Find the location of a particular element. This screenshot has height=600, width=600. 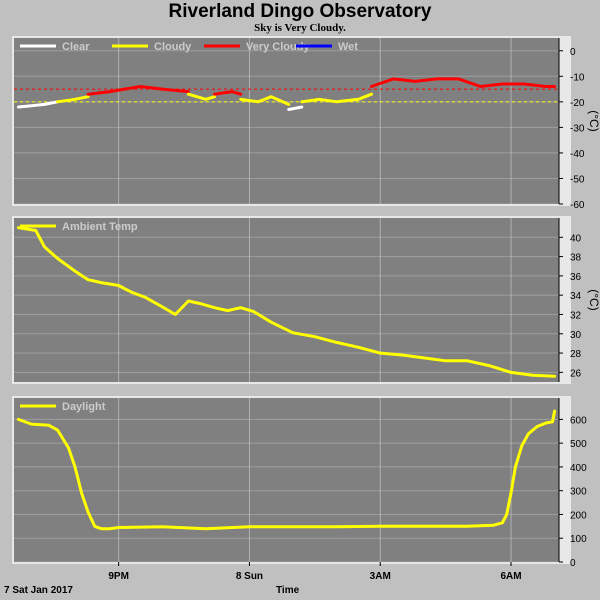

y-tick-label: 600 is located at coordinates (578, 420).